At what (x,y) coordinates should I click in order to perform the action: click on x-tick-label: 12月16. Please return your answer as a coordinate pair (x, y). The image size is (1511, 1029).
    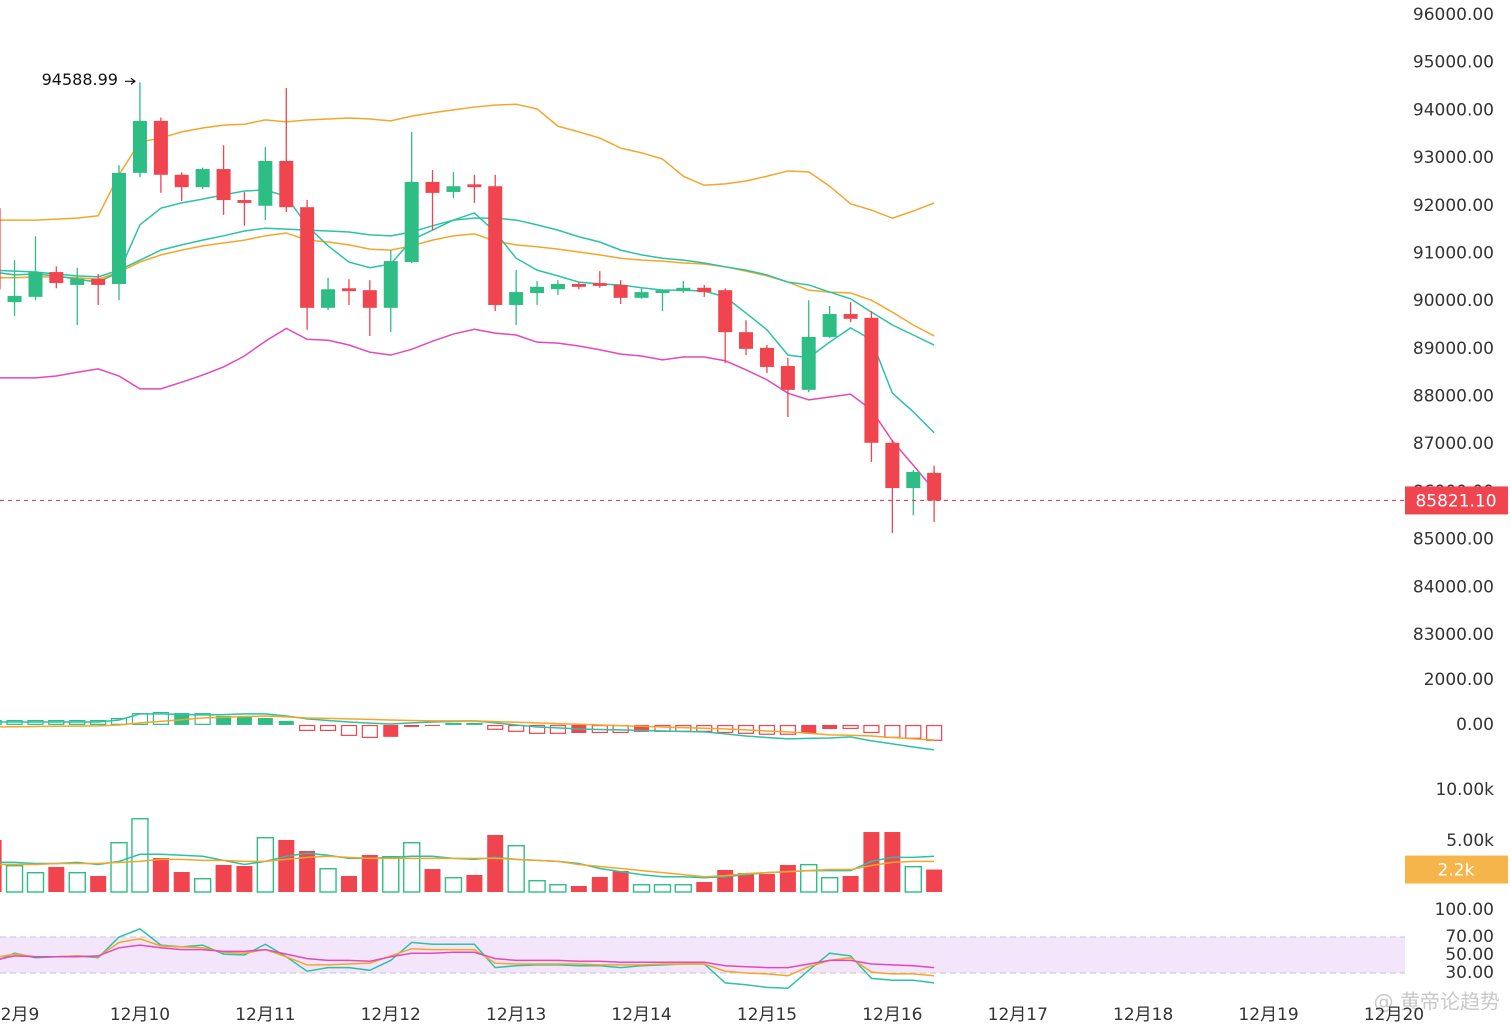
    Looking at the image, I should click on (892, 1015).